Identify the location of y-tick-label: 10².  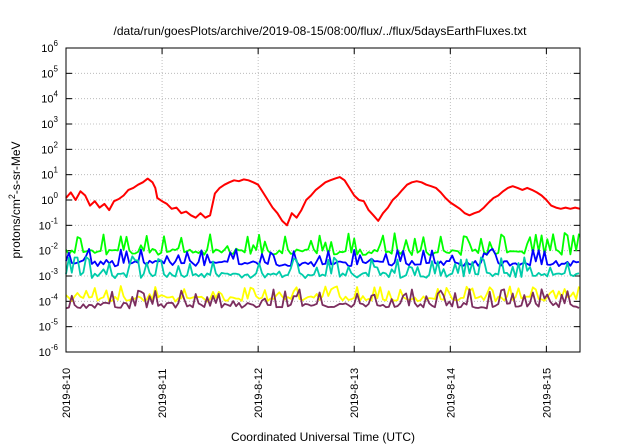
(49, 148).